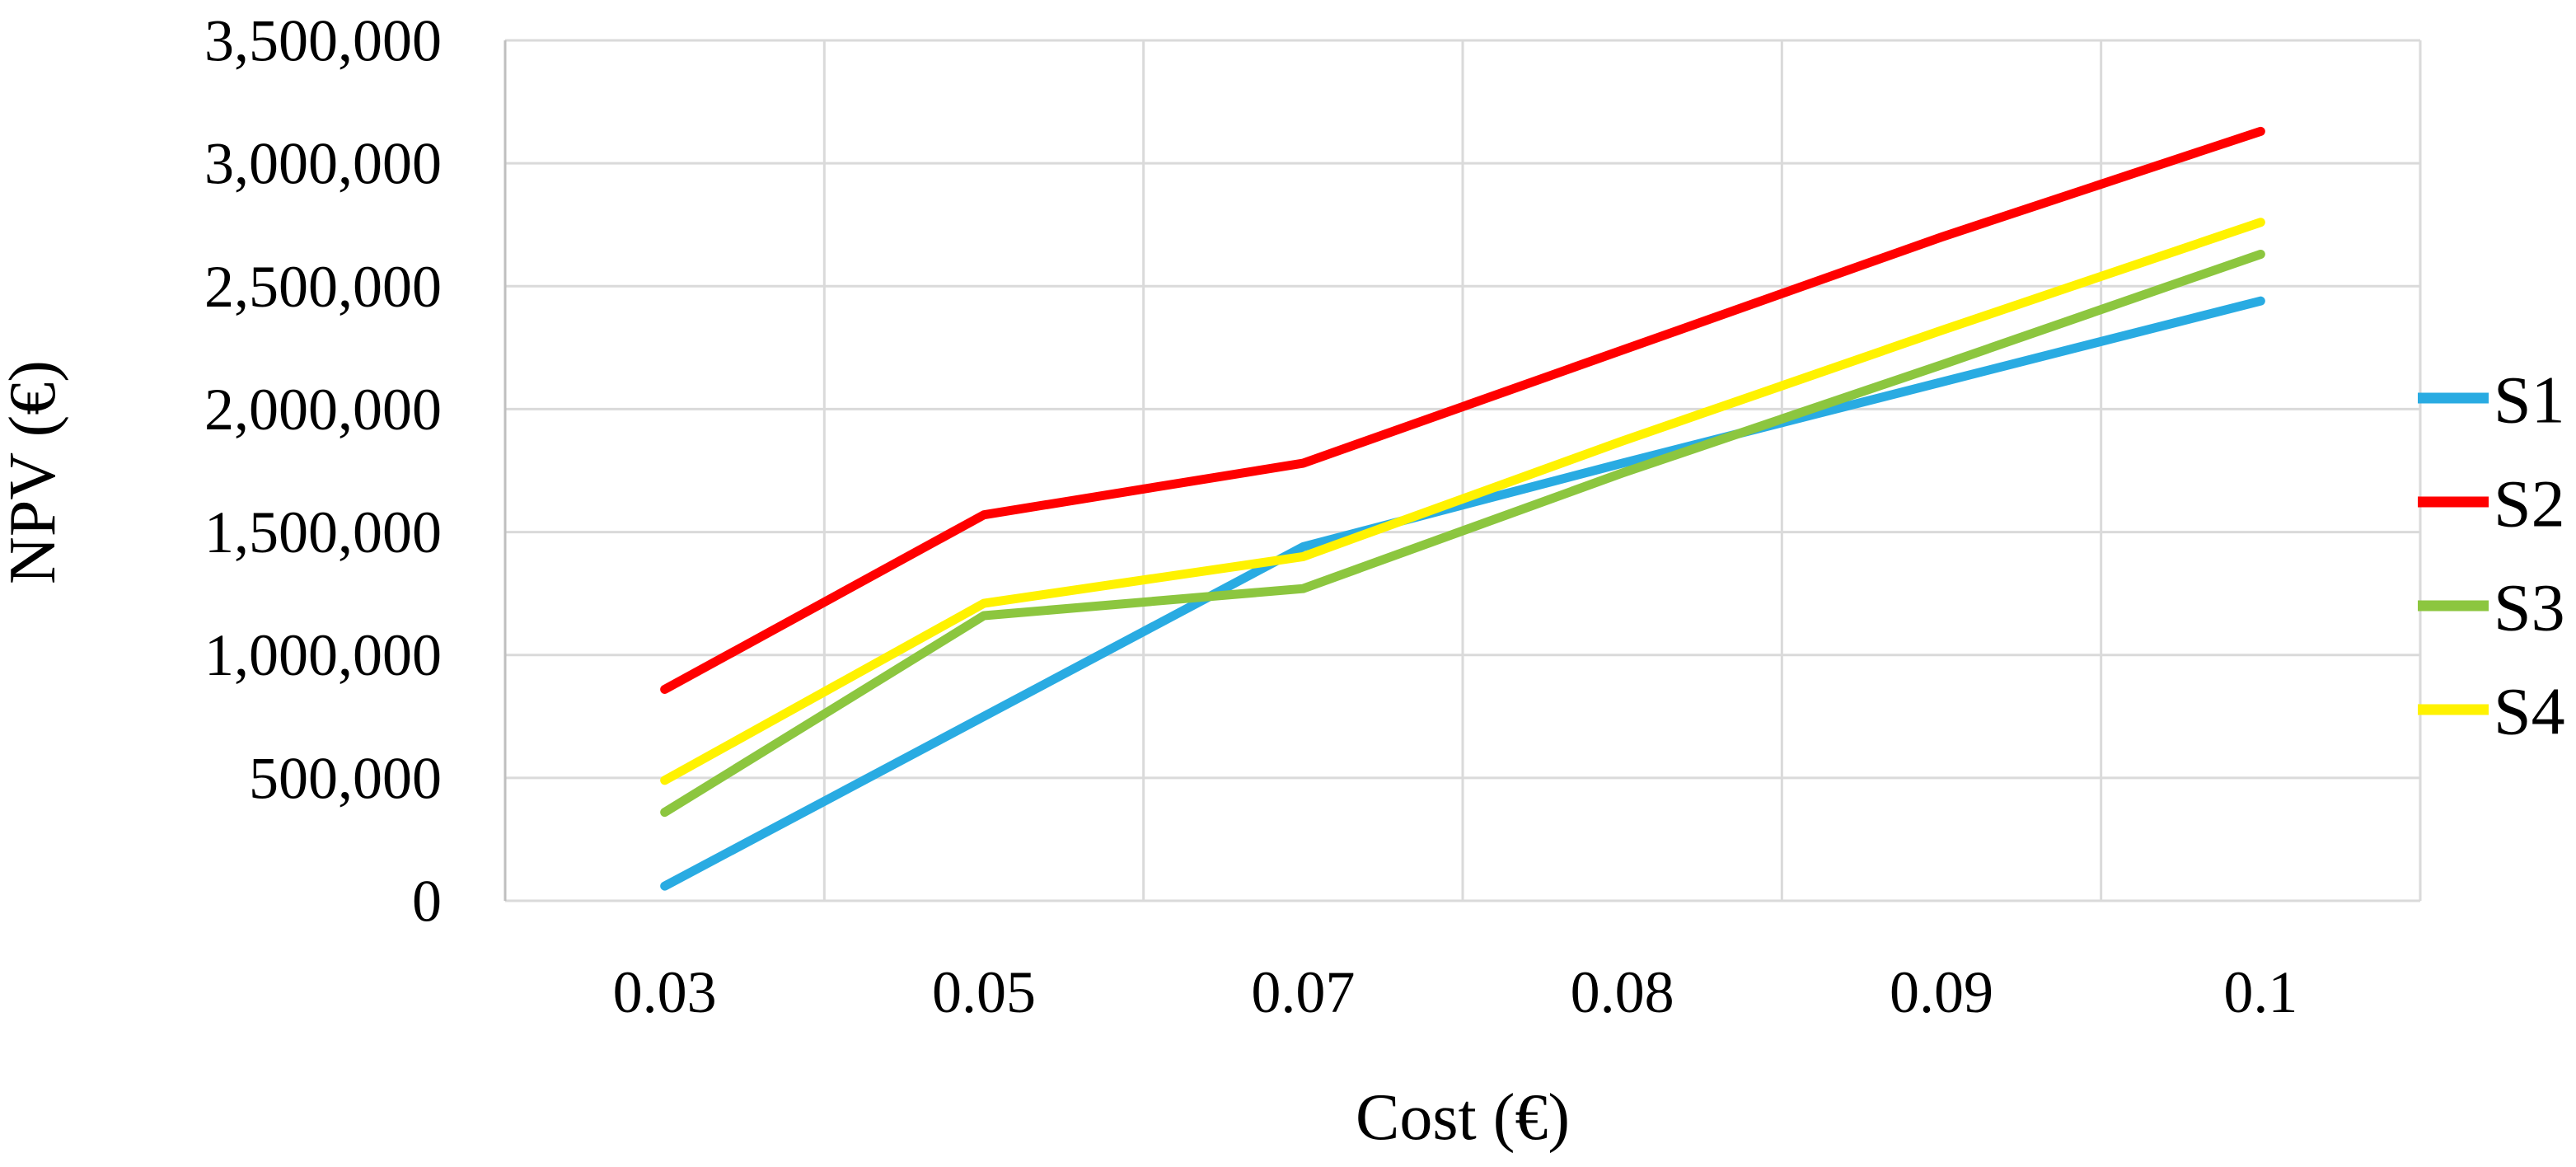 This screenshot has height=1167, width=2576. Describe the element at coordinates (1463, 1117) in the screenshot. I see `x-axis-title: Cost (€)` at that location.